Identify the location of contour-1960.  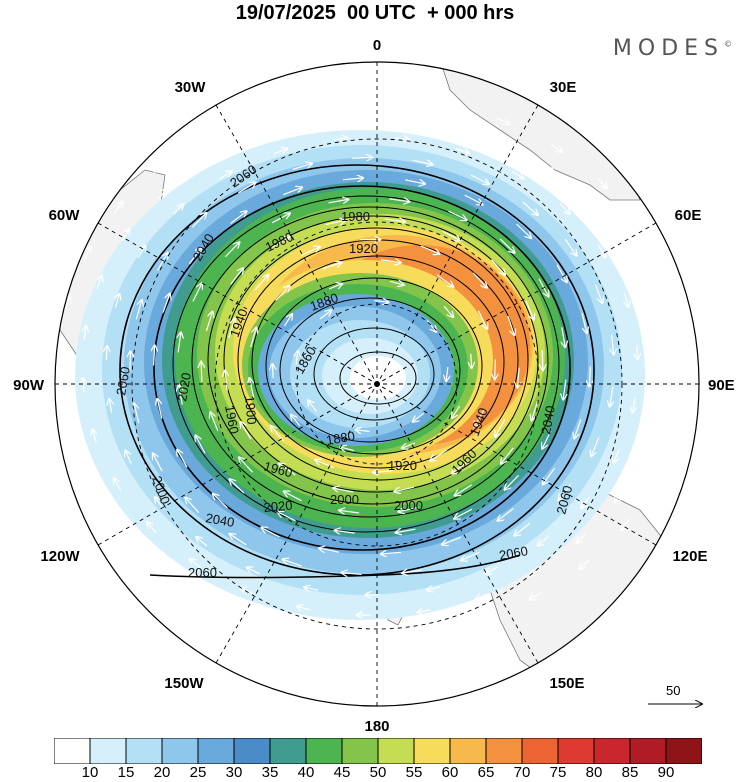
(376, 360).